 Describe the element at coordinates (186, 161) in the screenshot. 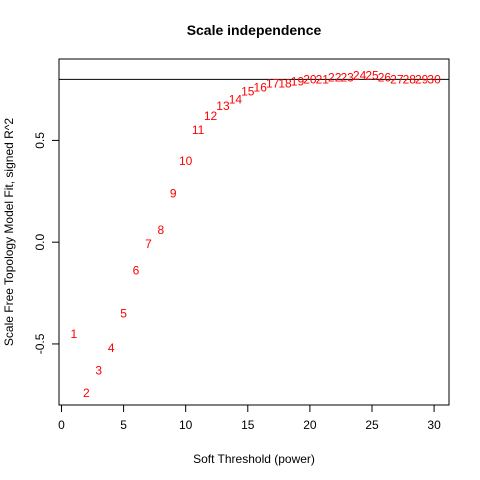

I see `data-point-label: 10` at that location.